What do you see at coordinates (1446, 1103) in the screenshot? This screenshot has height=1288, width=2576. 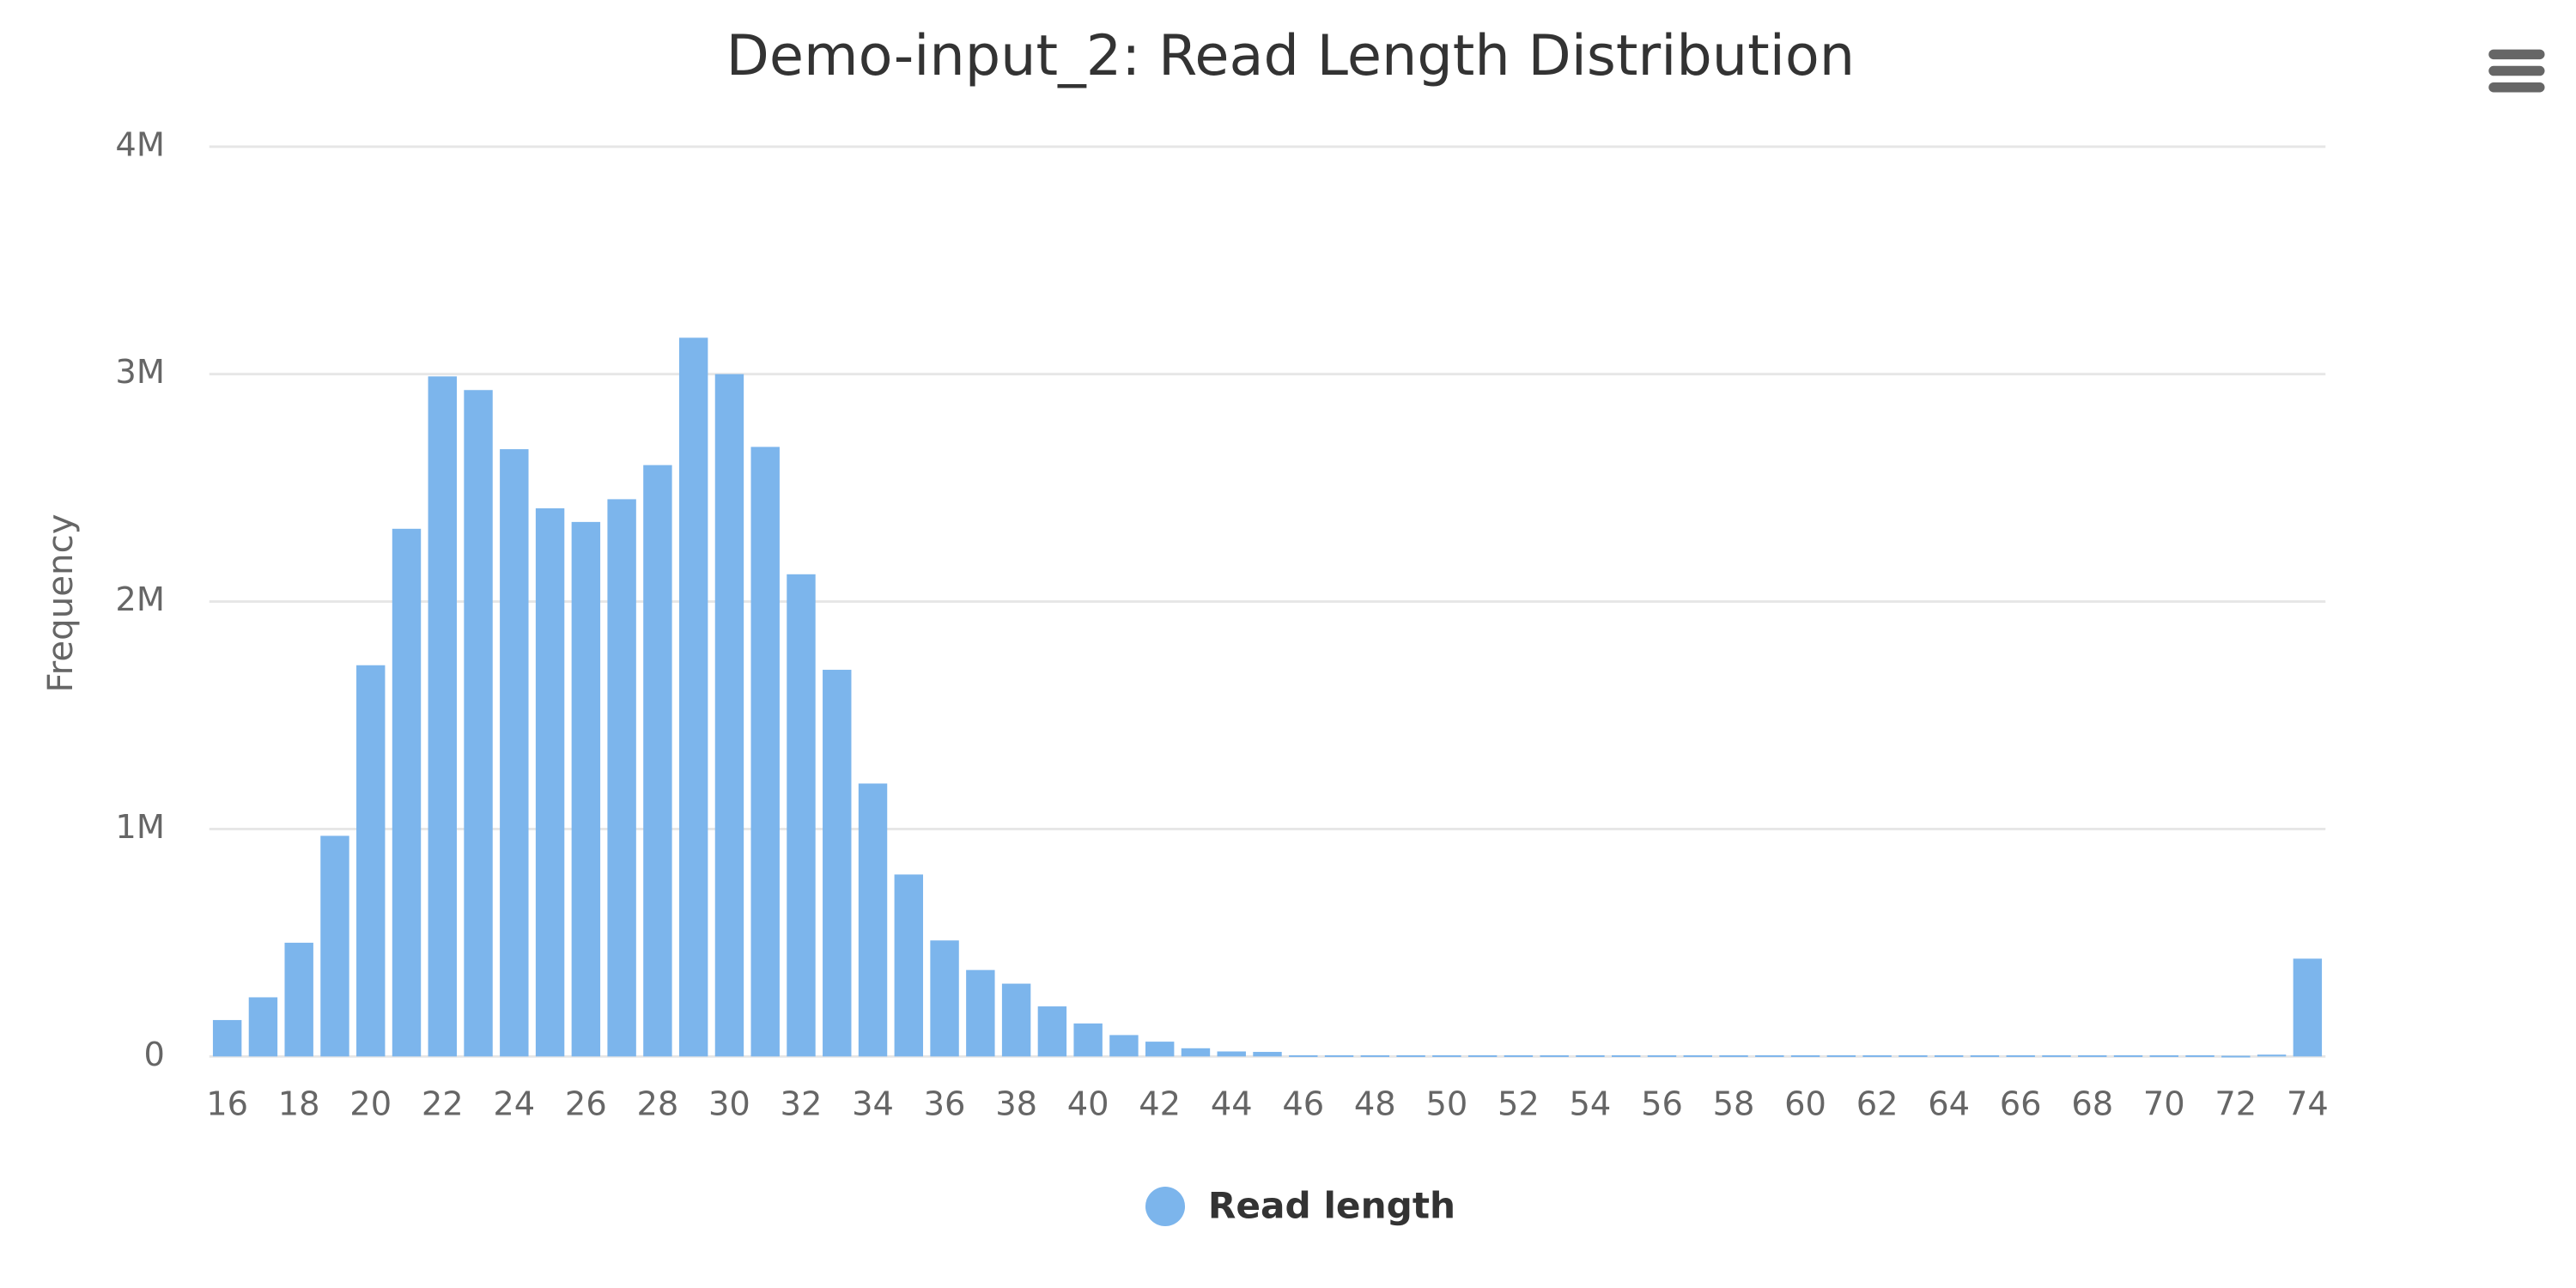 I see `x-tick-label: 50` at bounding box center [1446, 1103].